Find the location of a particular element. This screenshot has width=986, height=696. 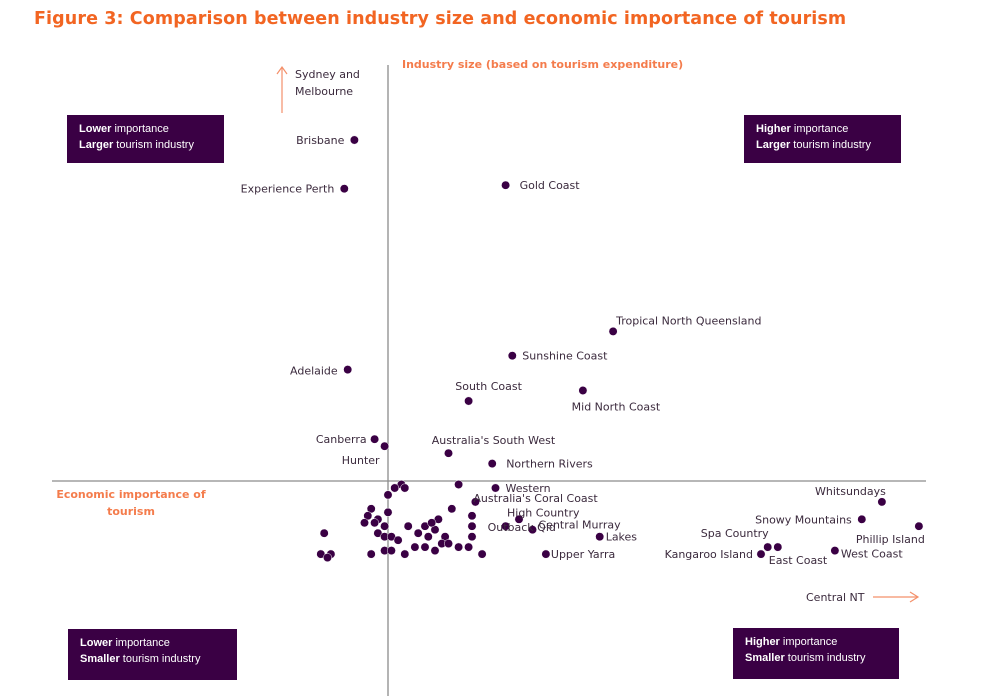

data-point-brisbane is located at coordinates (354, 140).